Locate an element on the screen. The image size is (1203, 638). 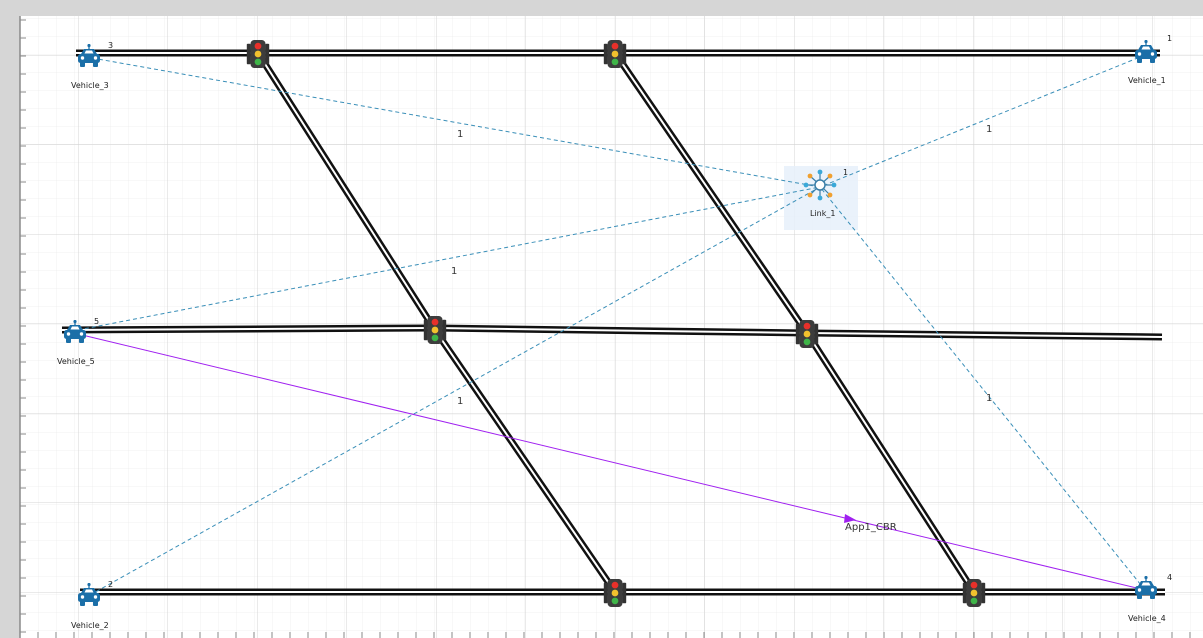
application-arrow-icon is located at coordinates (850, 518).